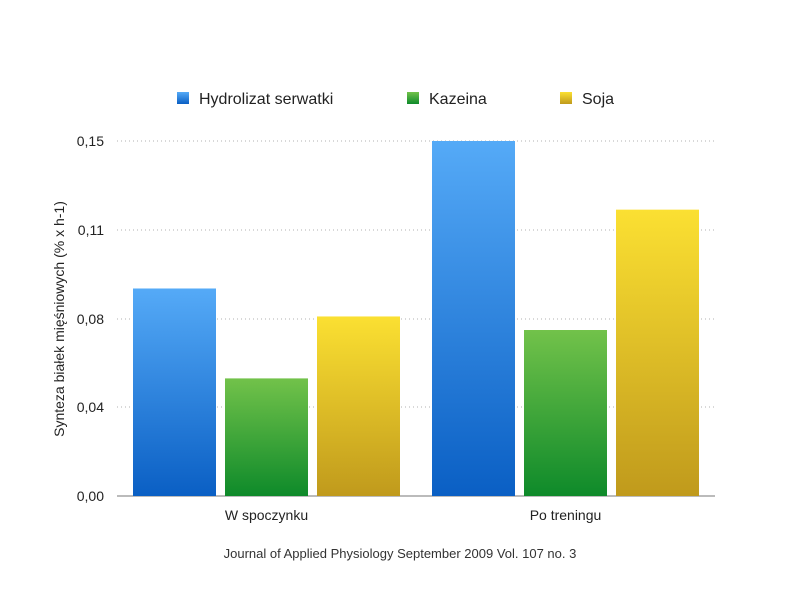  Describe the element at coordinates (59, 319) in the screenshot. I see `y-axis-label: Synteza białek mięśniowych (% x h-1)` at that location.